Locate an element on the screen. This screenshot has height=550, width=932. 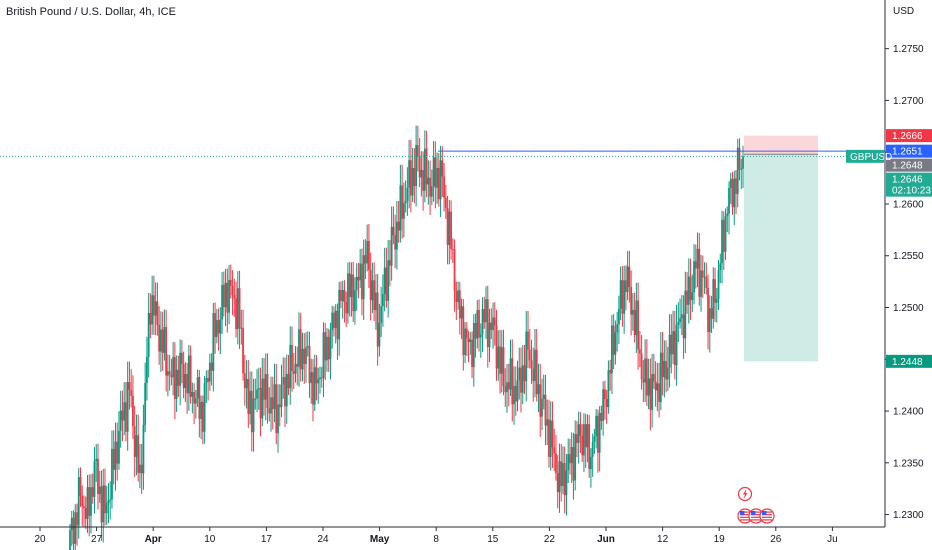
price-tag-bg is located at coordinates (909, 361).